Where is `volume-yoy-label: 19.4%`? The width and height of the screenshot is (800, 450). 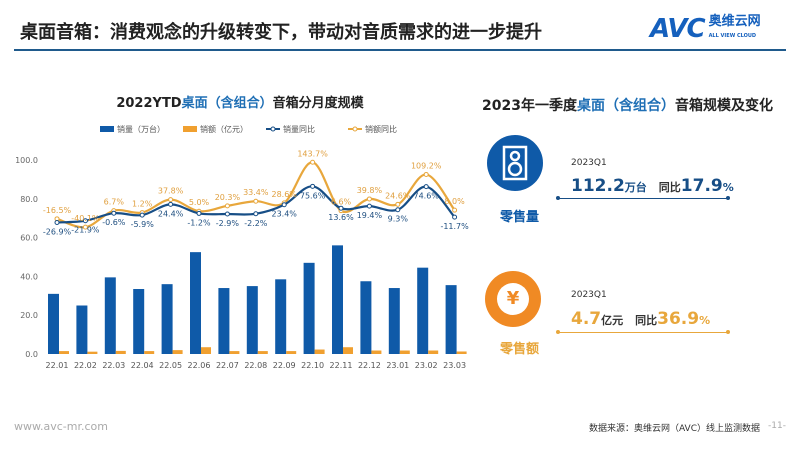 volume-yoy-label: 19.4% is located at coordinates (370, 215).